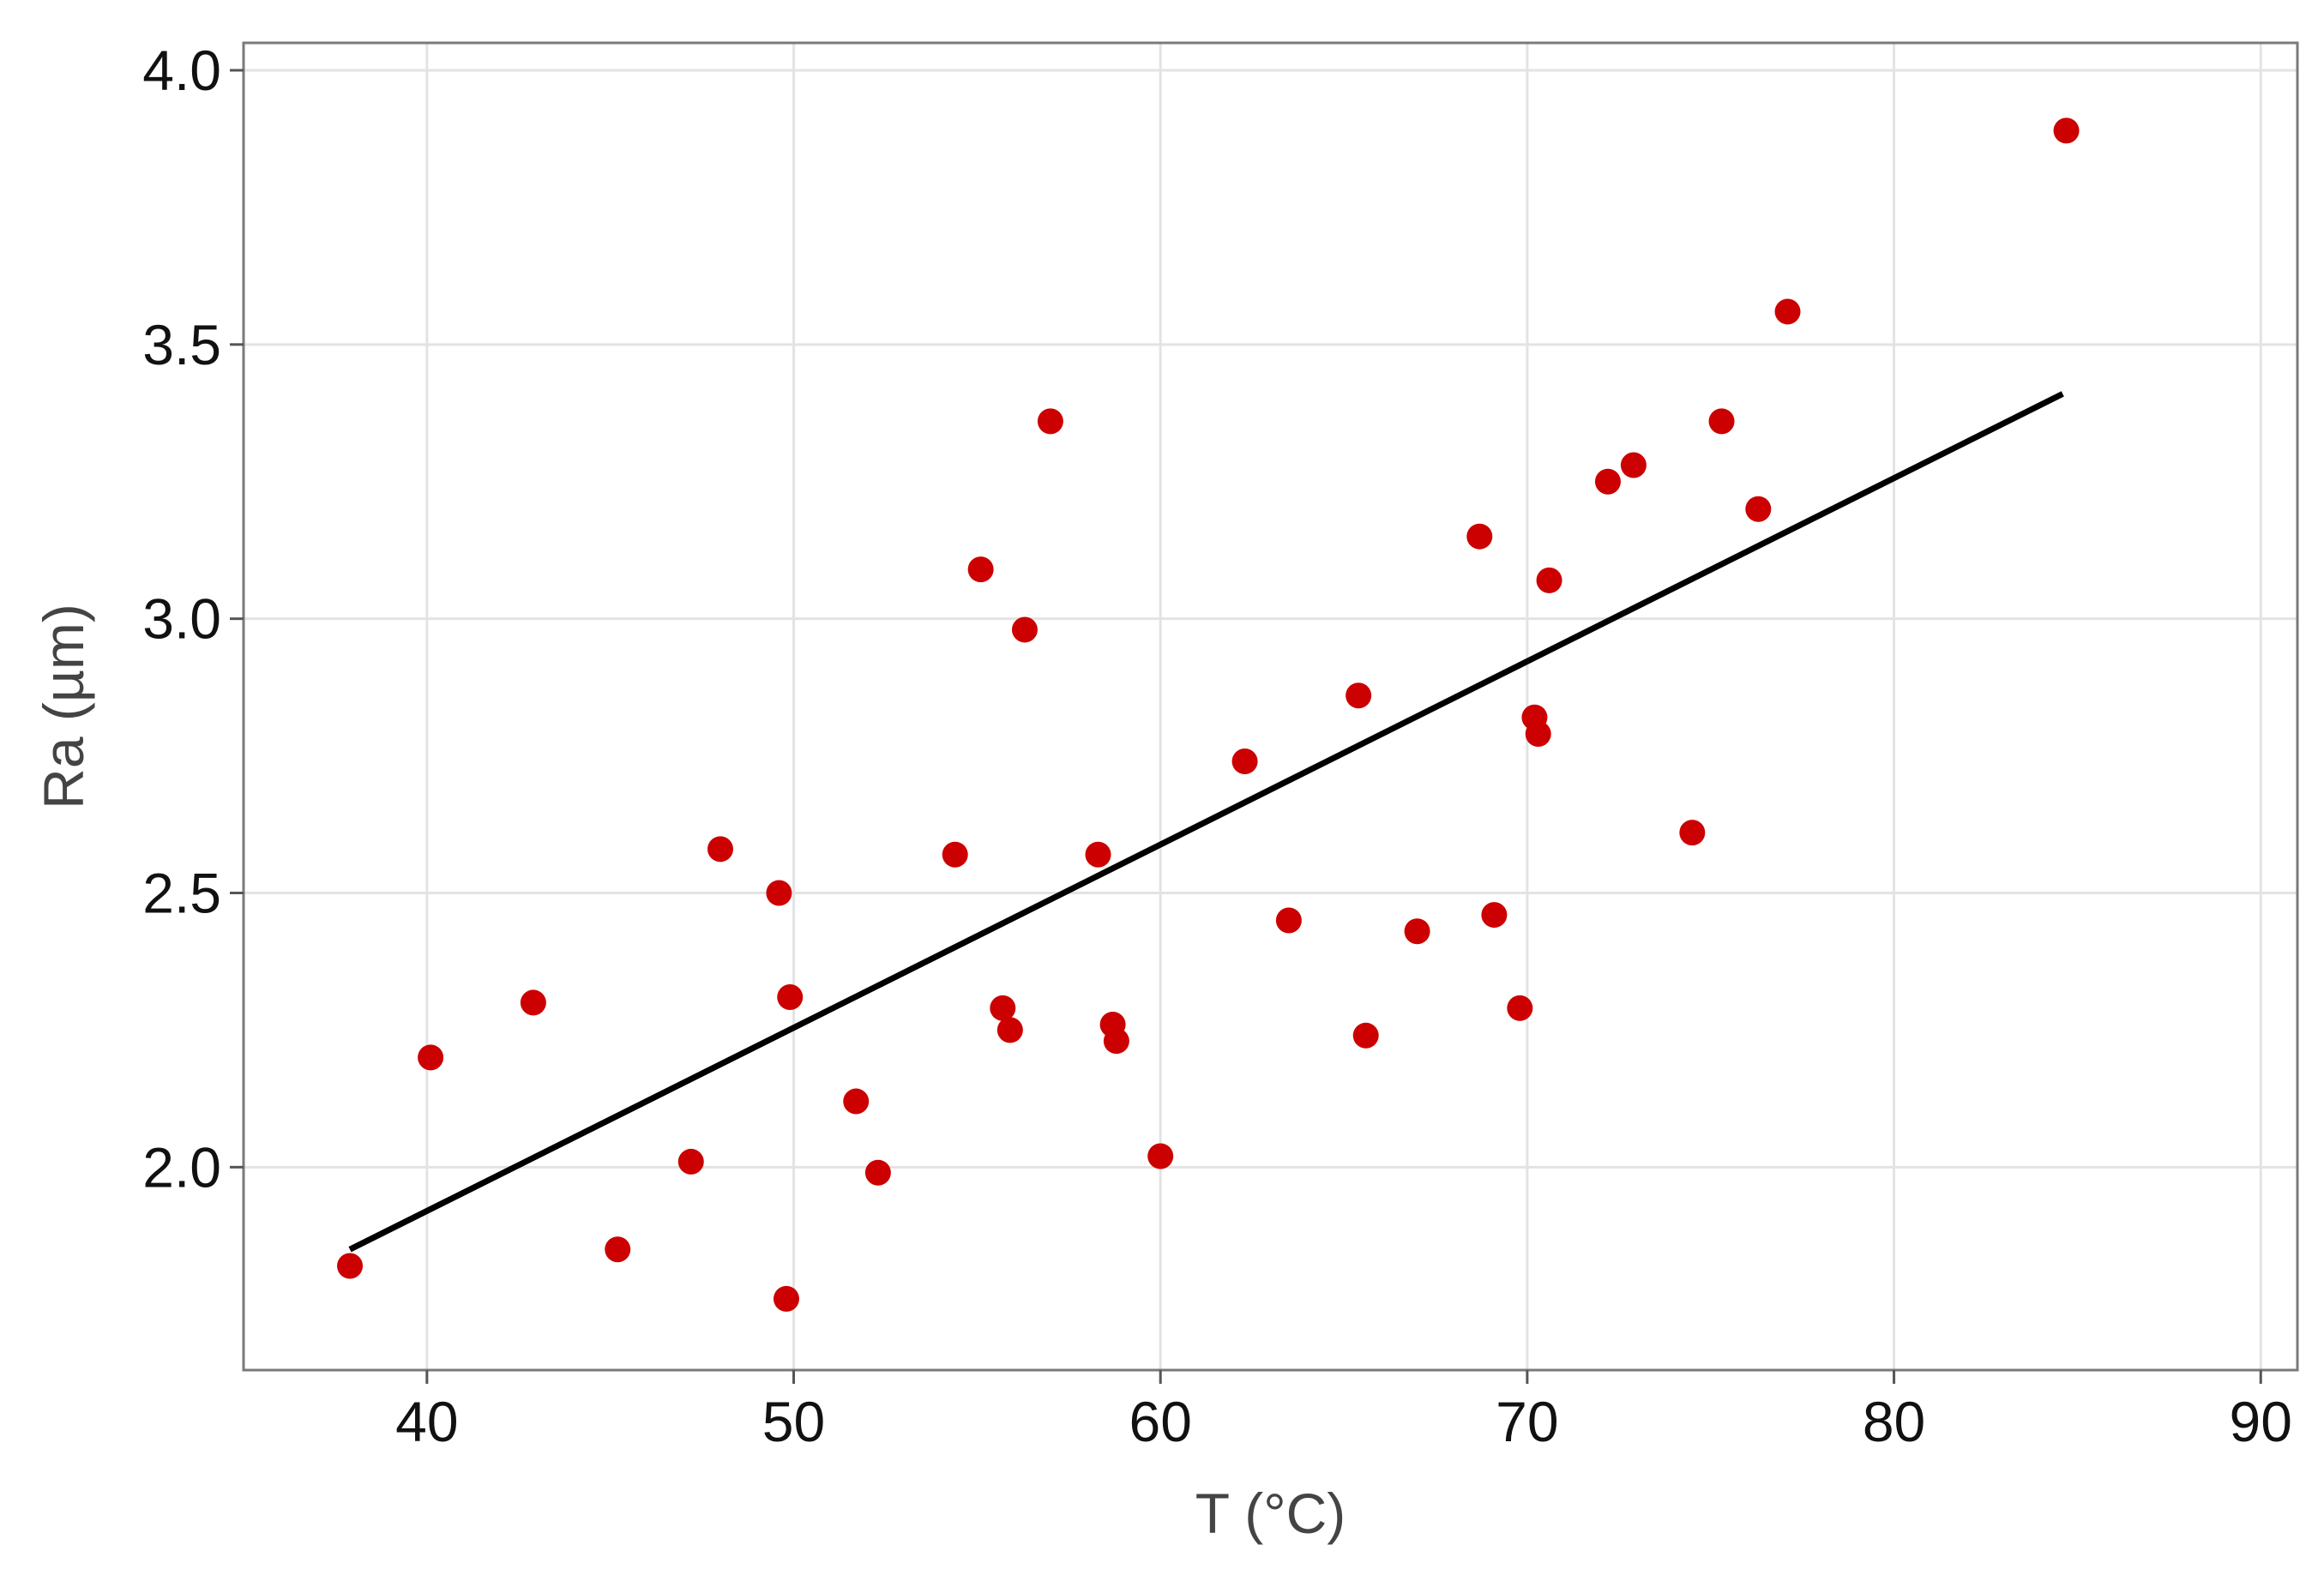 This screenshot has width=2324, height=1581. I want to click on x-tick-label: 50, so click(793, 1421).